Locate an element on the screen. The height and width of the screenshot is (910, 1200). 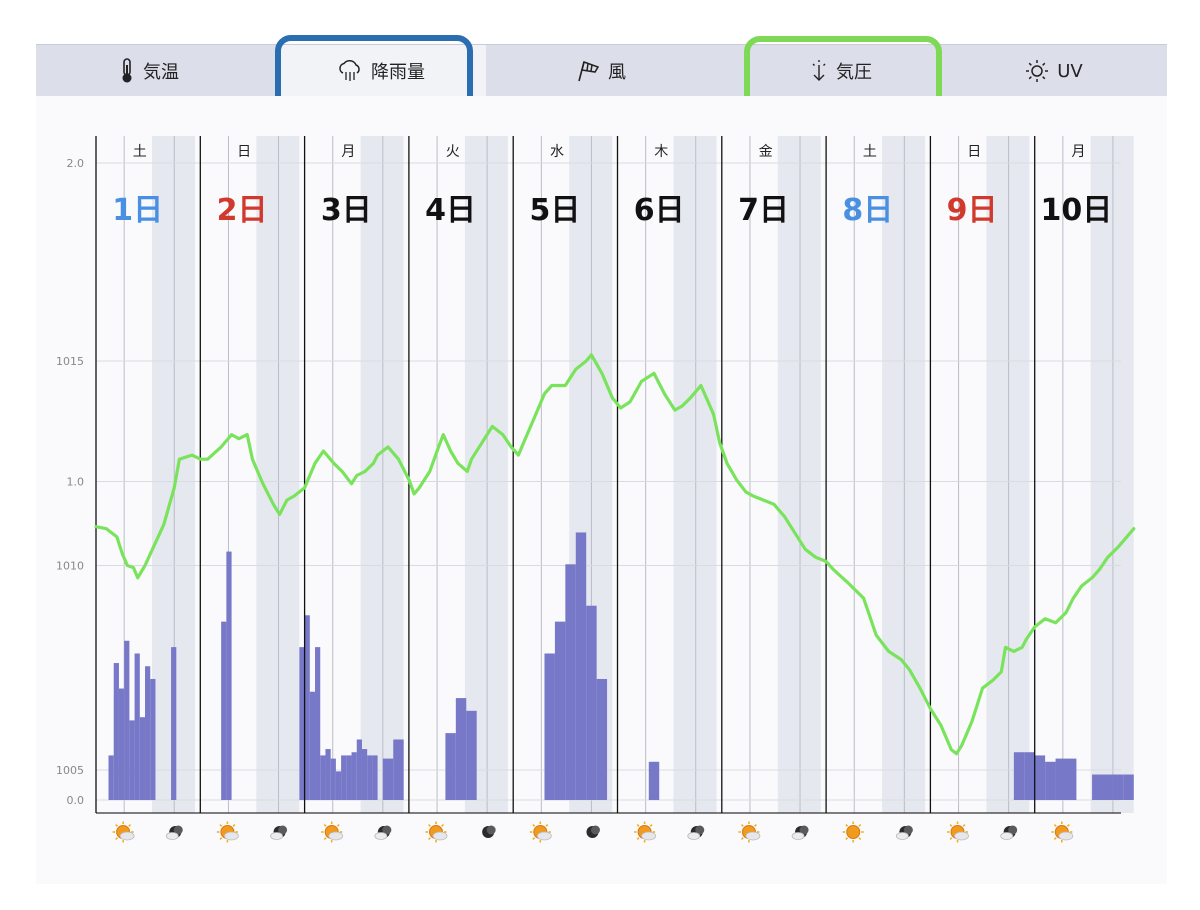
pressure-tick-label: 1015 is located at coordinates (70, 361).